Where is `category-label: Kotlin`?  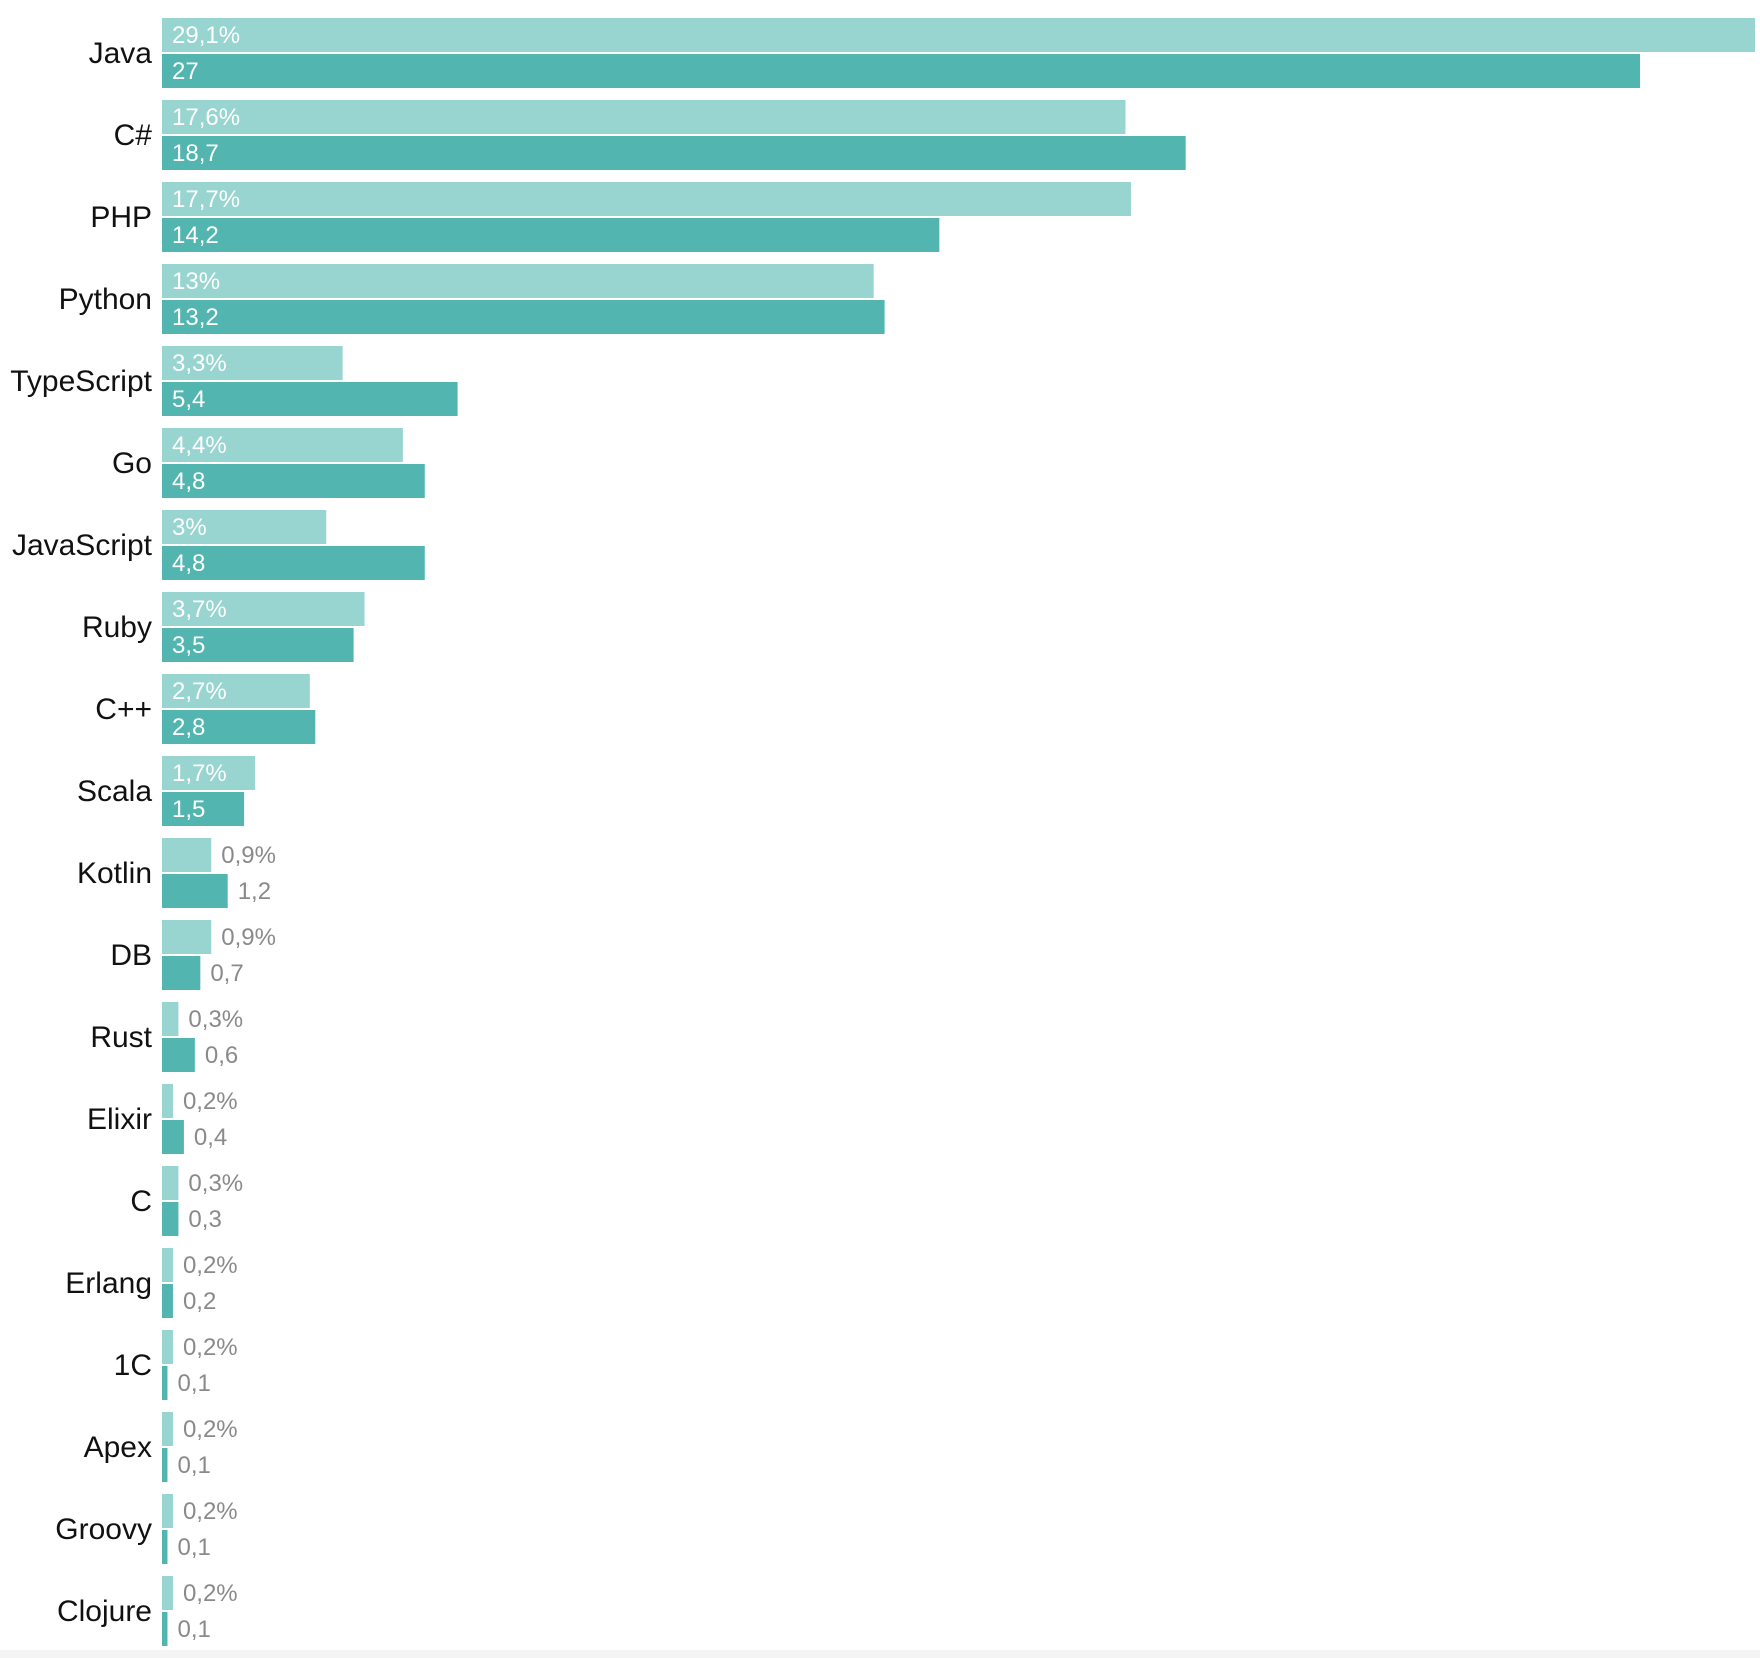
category-label: Kotlin is located at coordinates (114, 873).